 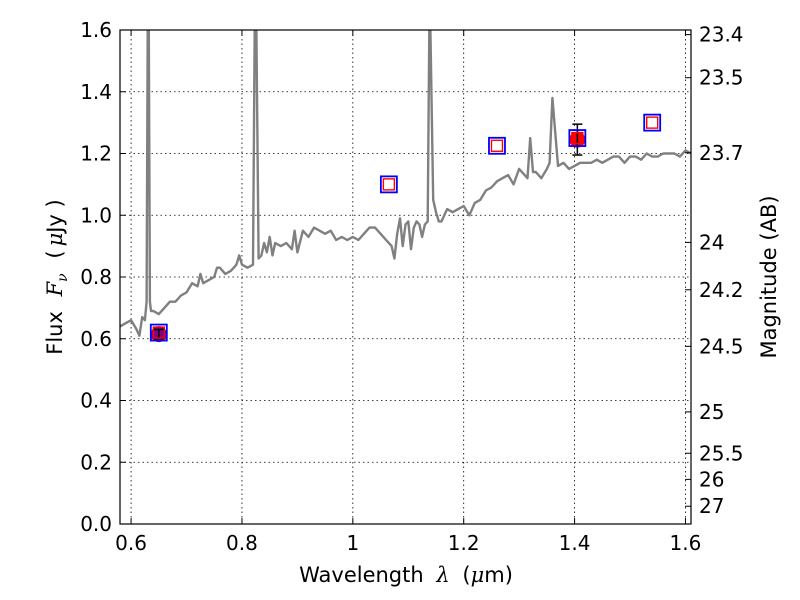 I want to click on x-tick-label: 0.6, so click(x=131, y=543).